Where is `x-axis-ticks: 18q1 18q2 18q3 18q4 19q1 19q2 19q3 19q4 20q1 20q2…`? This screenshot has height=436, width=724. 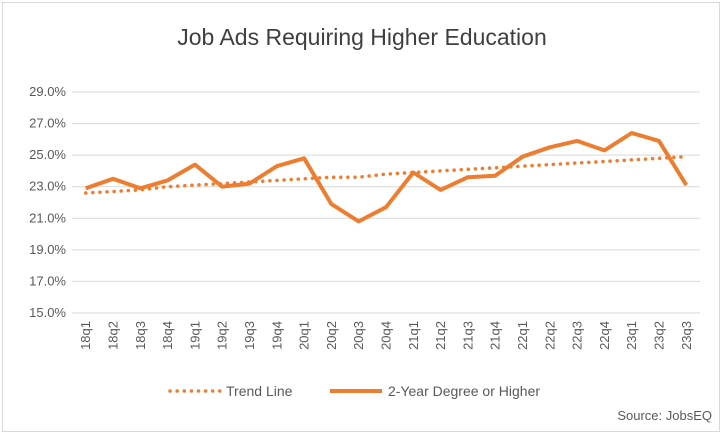
x-axis-ticks: 18q1 18q2 18q3 18q4 19q1 19q2 19q3 19q4 20q1 20q2… is located at coordinates (386, 335).